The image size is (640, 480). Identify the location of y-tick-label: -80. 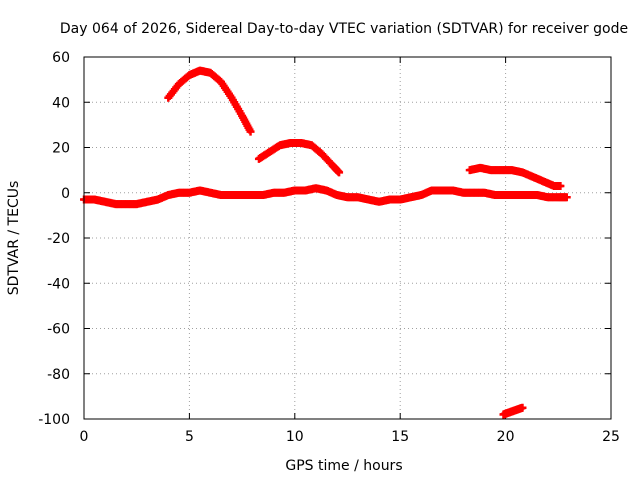
(58, 375).